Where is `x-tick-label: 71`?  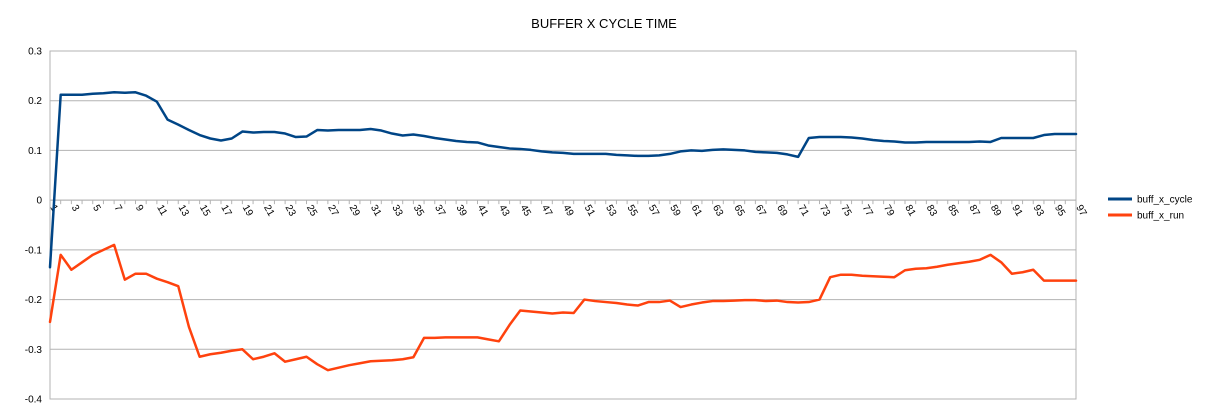 x-tick-label: 71 is located at coordinates (803, 211).